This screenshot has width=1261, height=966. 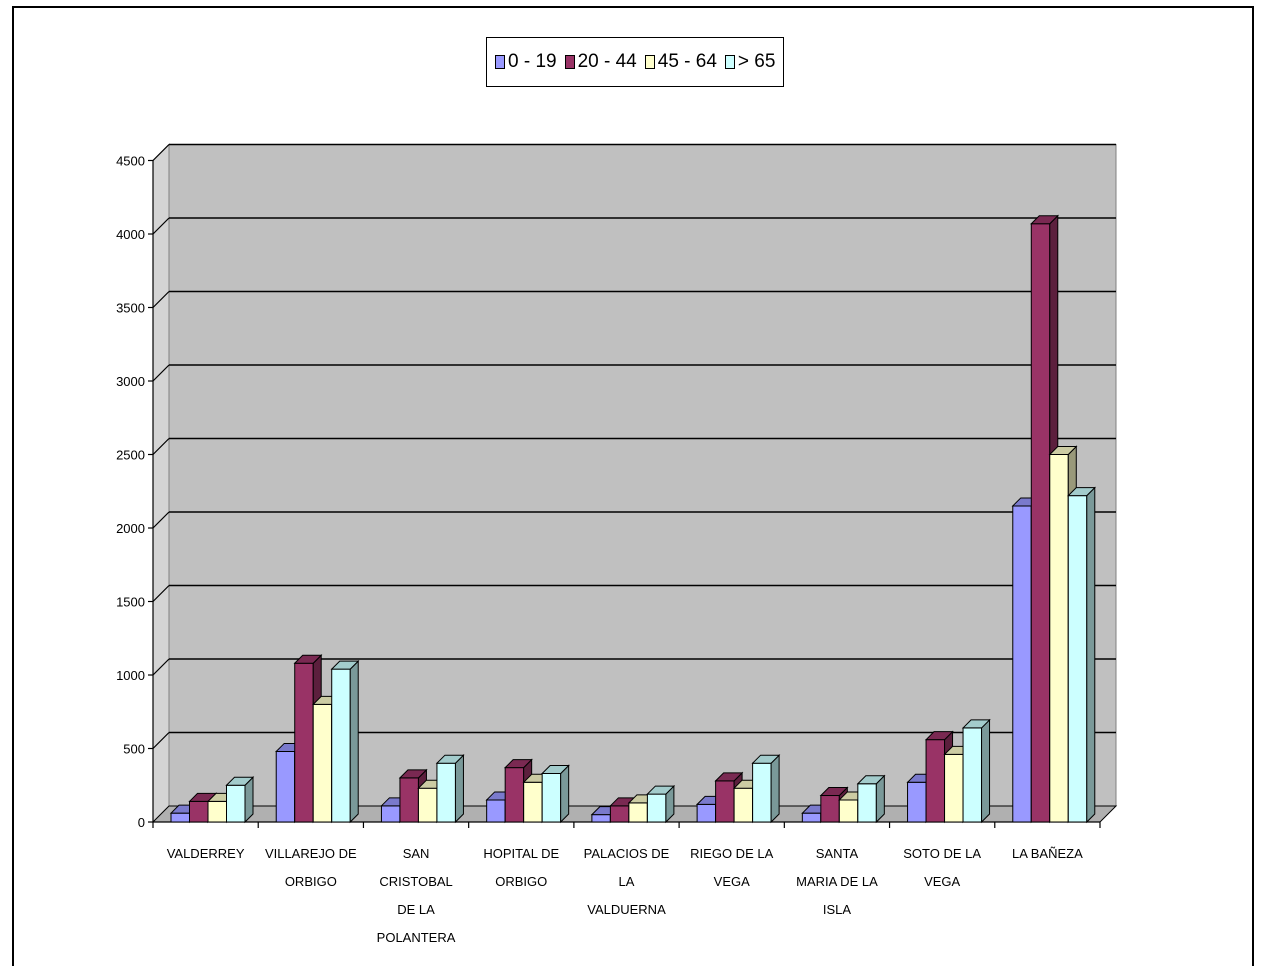 What do you see at coordinates (141, 822) in the screenshot?
I see `y-tick-label: 0` at bounding box center [141, 822].